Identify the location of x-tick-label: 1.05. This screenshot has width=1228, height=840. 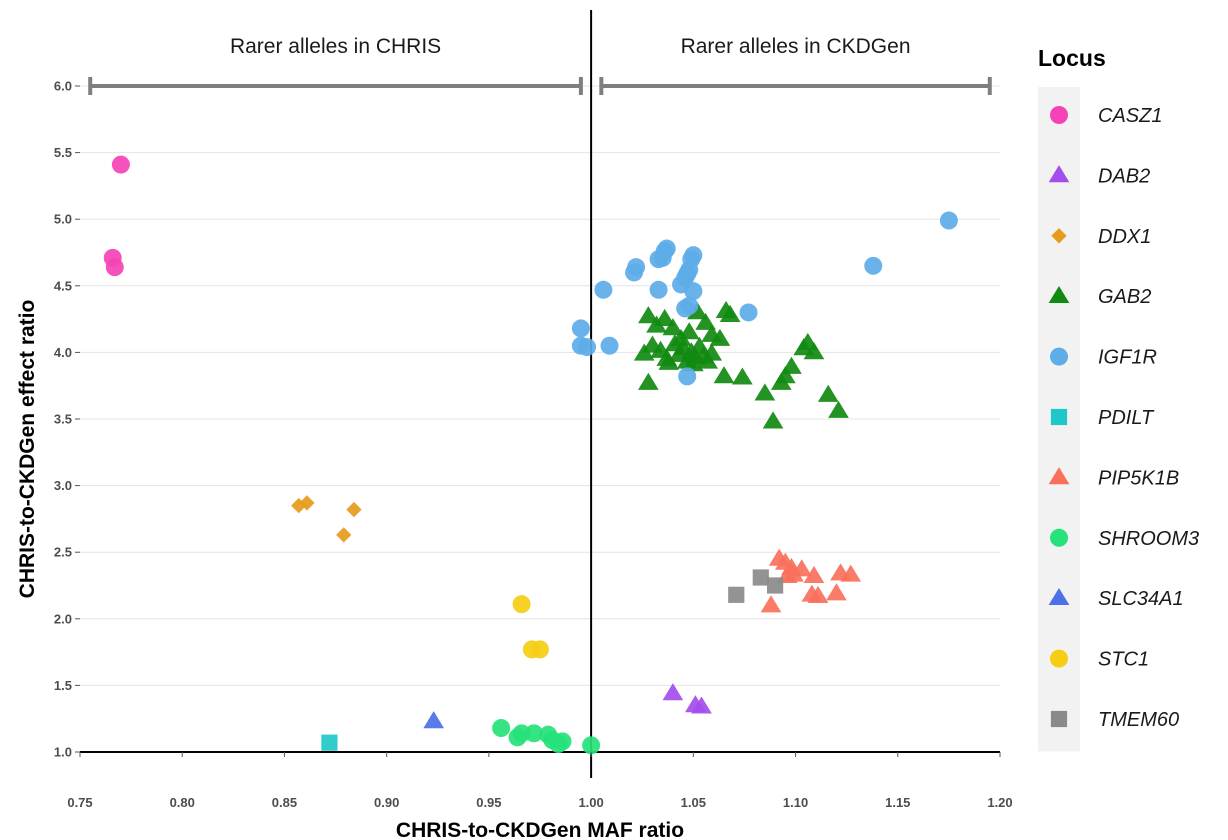
(693, 802).